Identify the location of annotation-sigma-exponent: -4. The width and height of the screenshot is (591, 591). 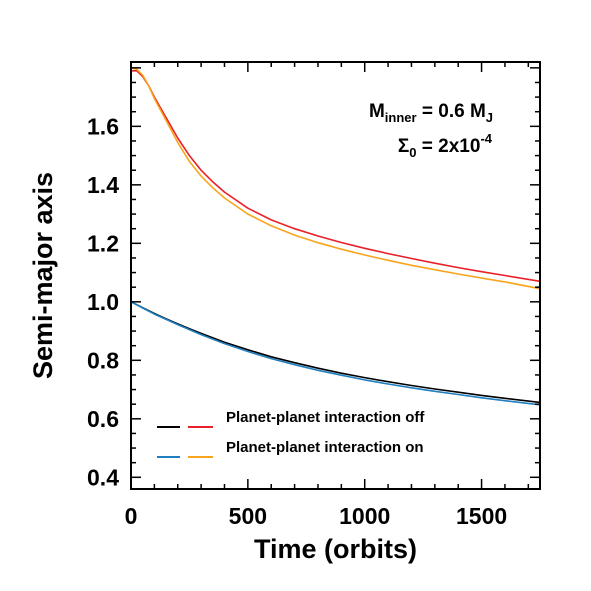
(486, 138).